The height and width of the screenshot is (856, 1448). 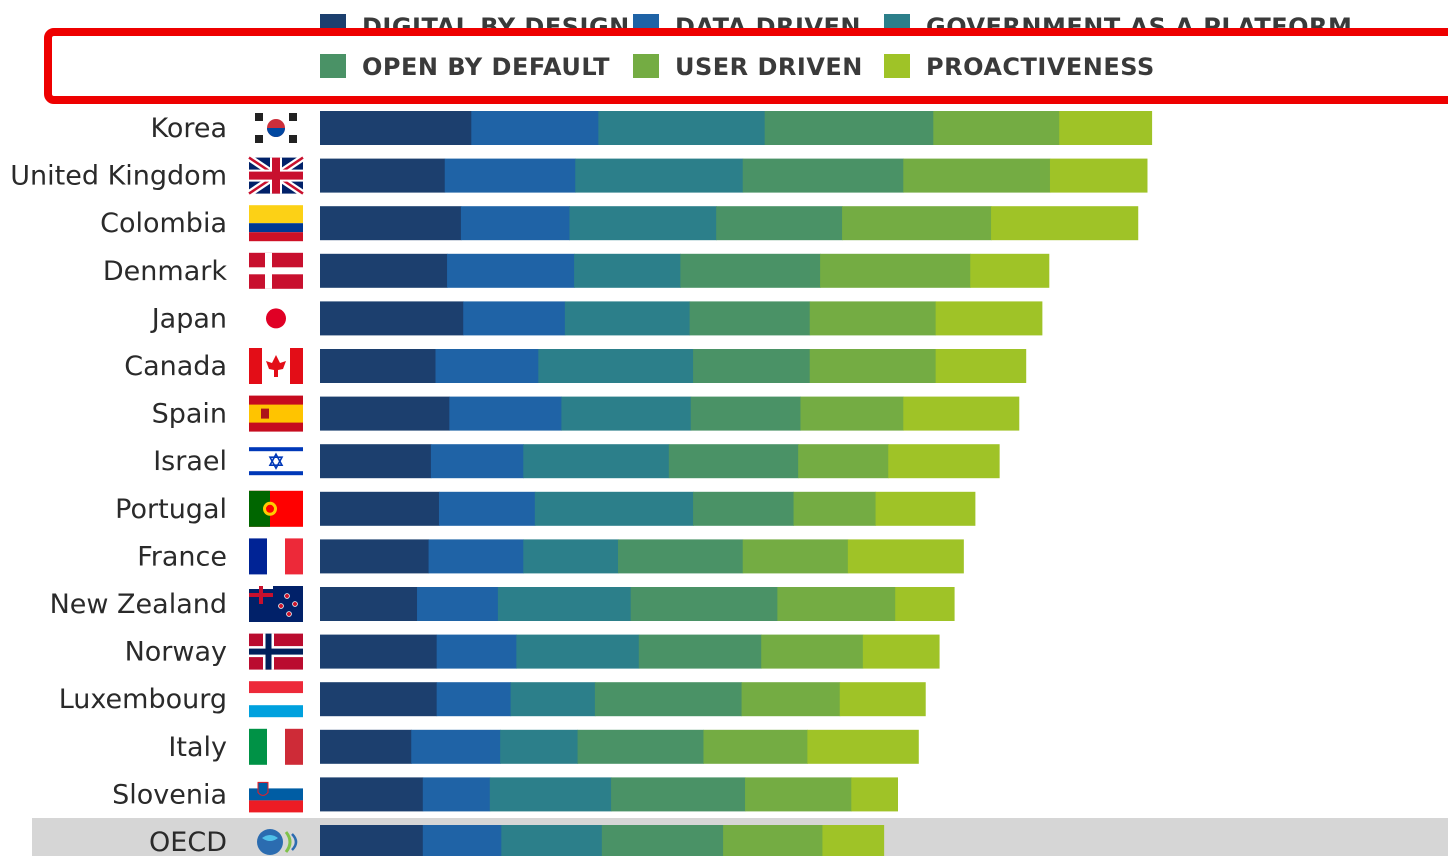 I want to click on chart-row-spain: Spain, so click(x=586, y=413).